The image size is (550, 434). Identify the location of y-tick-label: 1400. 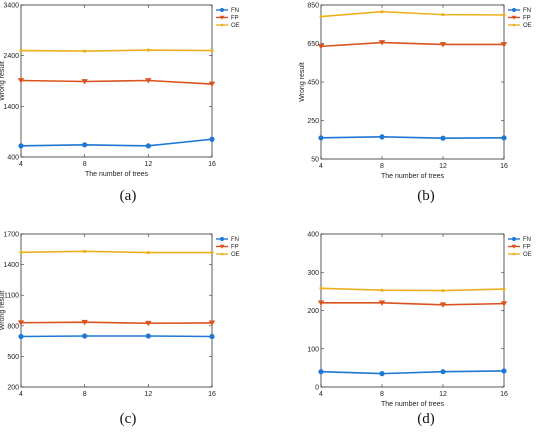
(11, 265).